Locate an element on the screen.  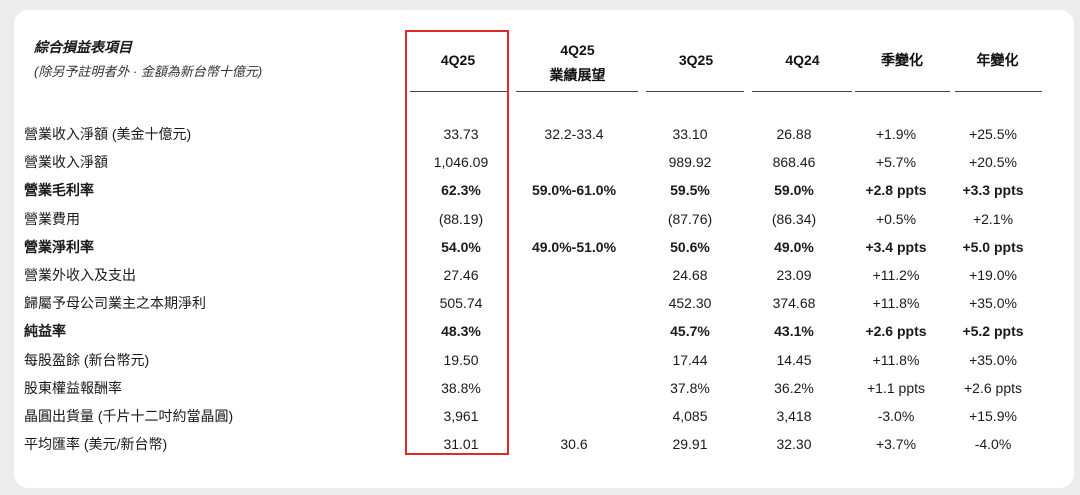
table-cell: +1.9% is located at coordinates (896, 134).